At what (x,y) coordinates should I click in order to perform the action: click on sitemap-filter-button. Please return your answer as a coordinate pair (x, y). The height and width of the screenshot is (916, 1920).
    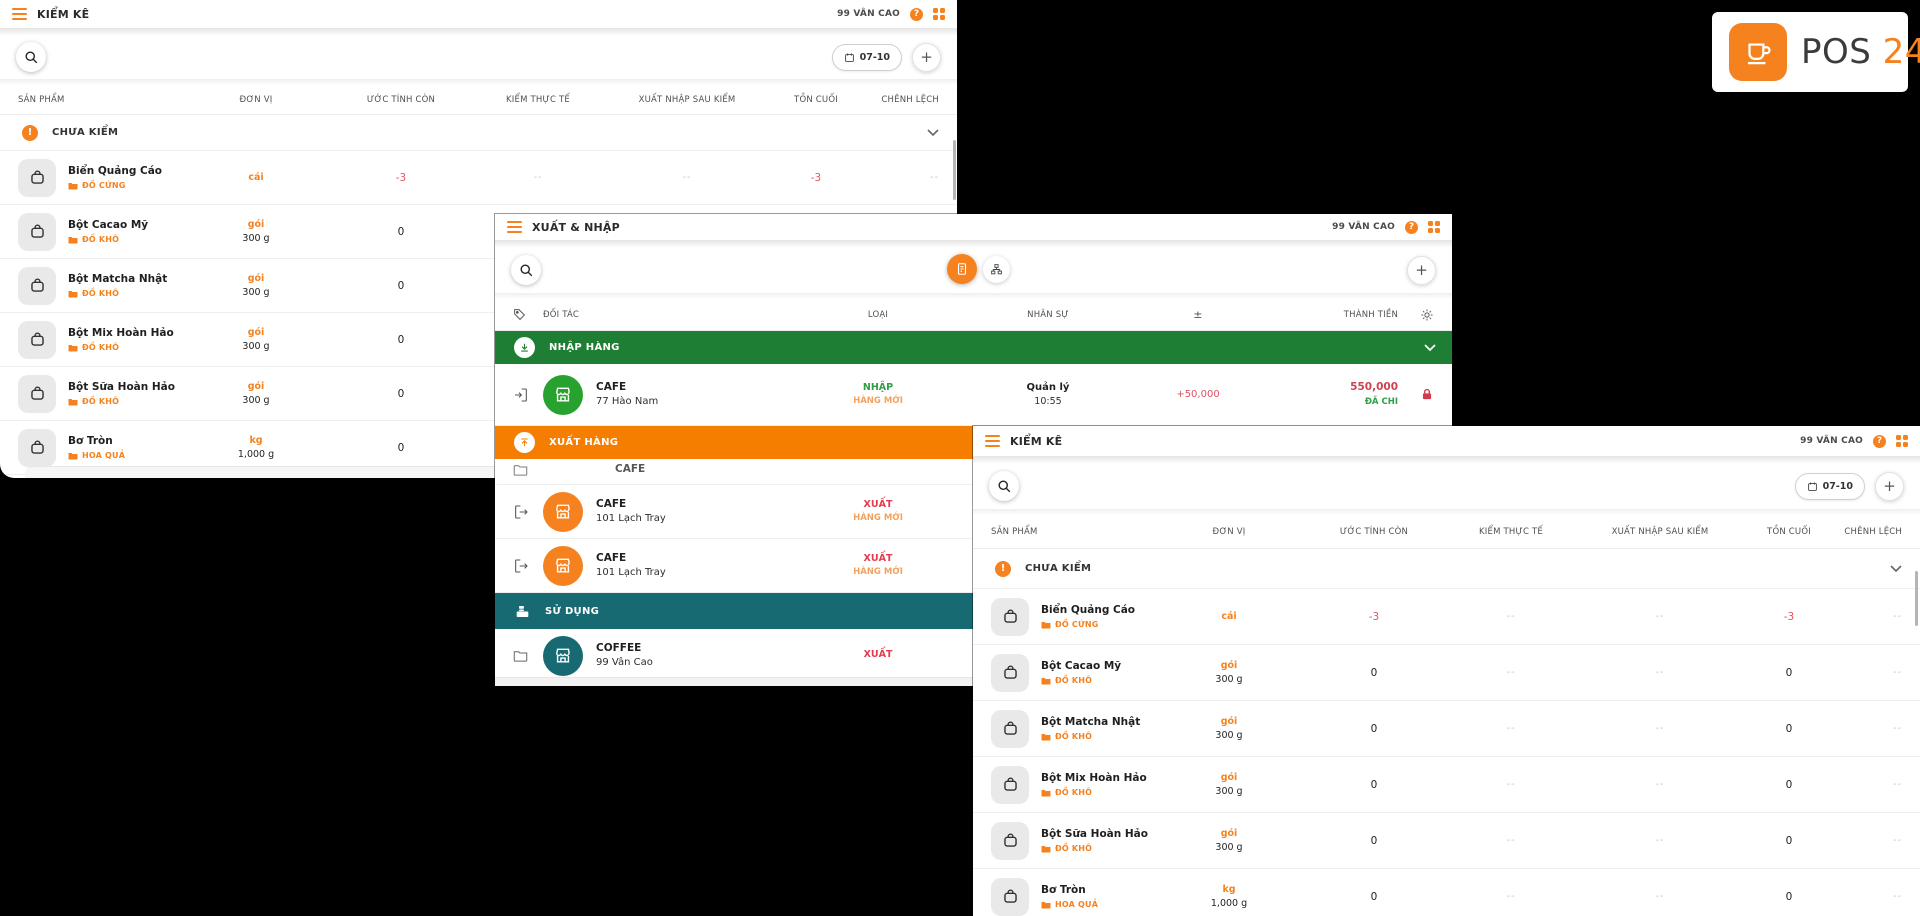
    Looking at the image, I should click on (996, 269).